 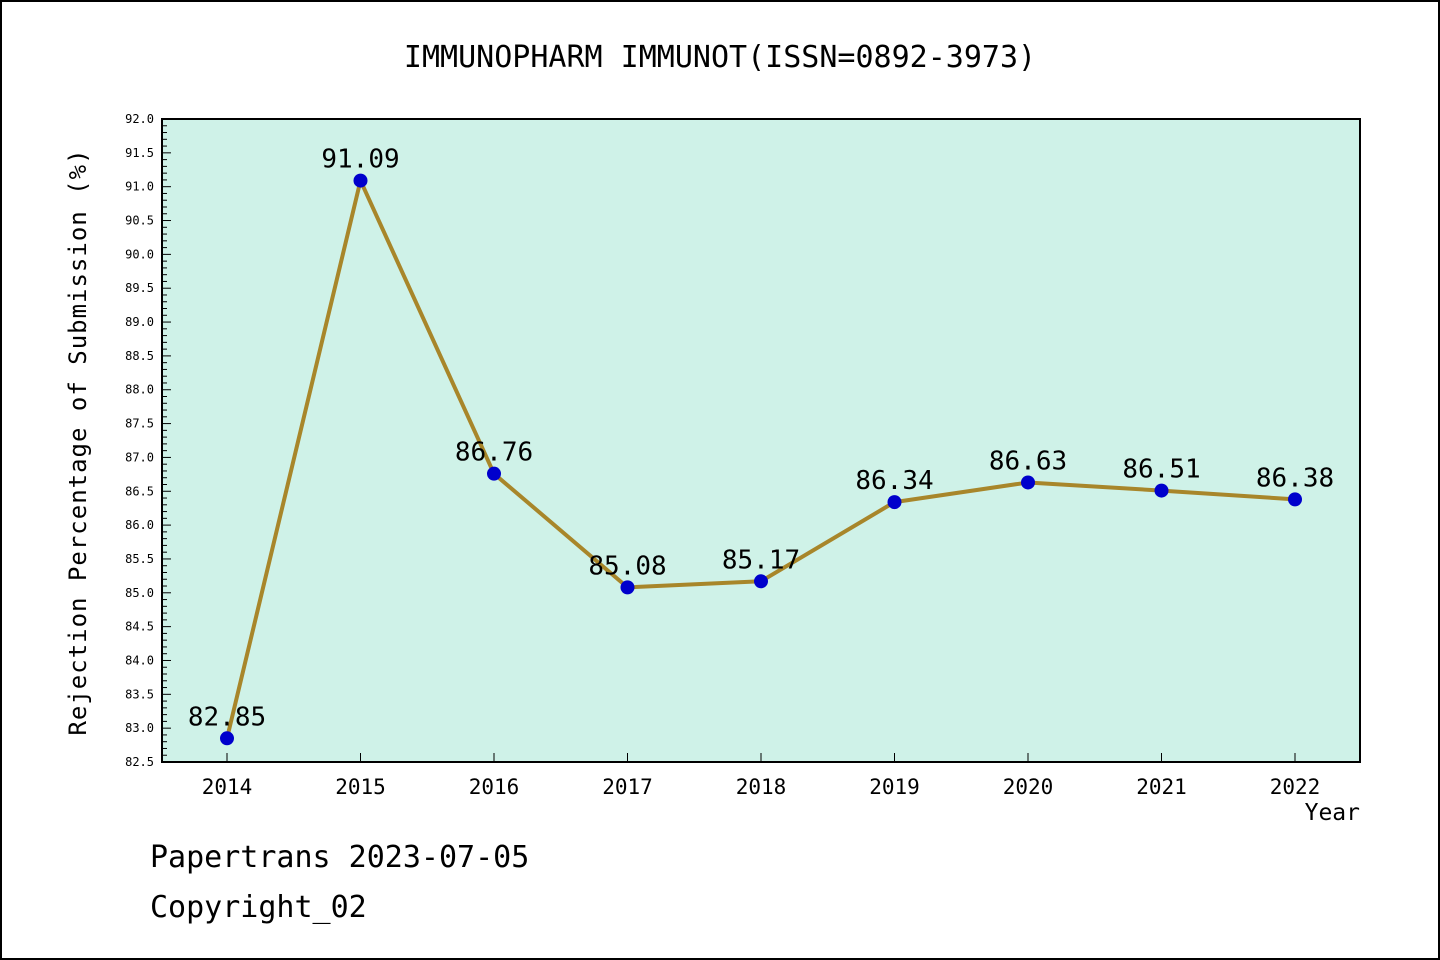 What do you see at coordinates (139, 559) in the screenshot?
I see `y-tick-label: 85.5` at bounding box center [139, 559].